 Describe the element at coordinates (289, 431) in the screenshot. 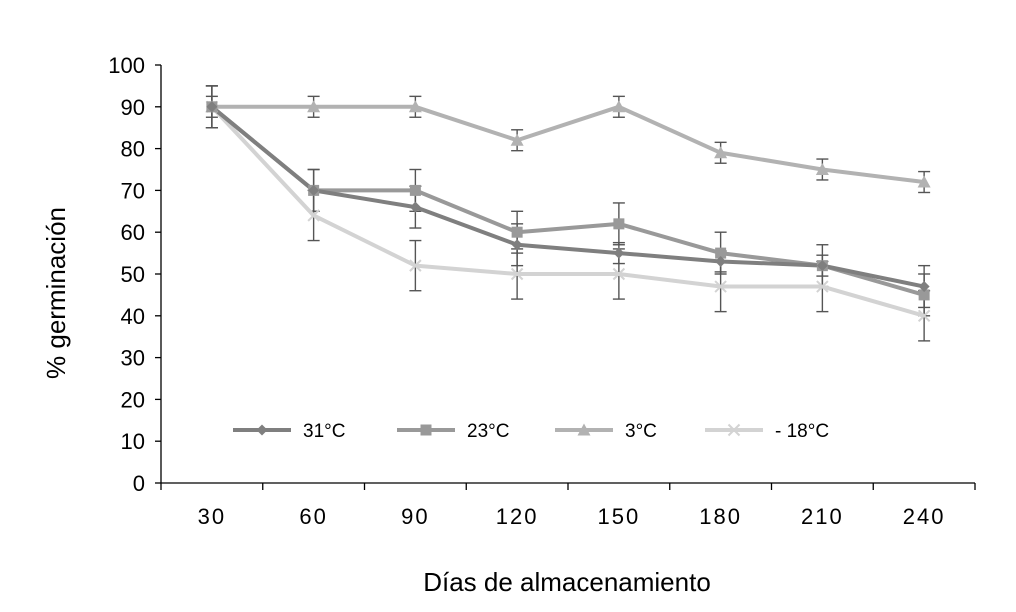

I see `legend-item: 31°C` at that location.